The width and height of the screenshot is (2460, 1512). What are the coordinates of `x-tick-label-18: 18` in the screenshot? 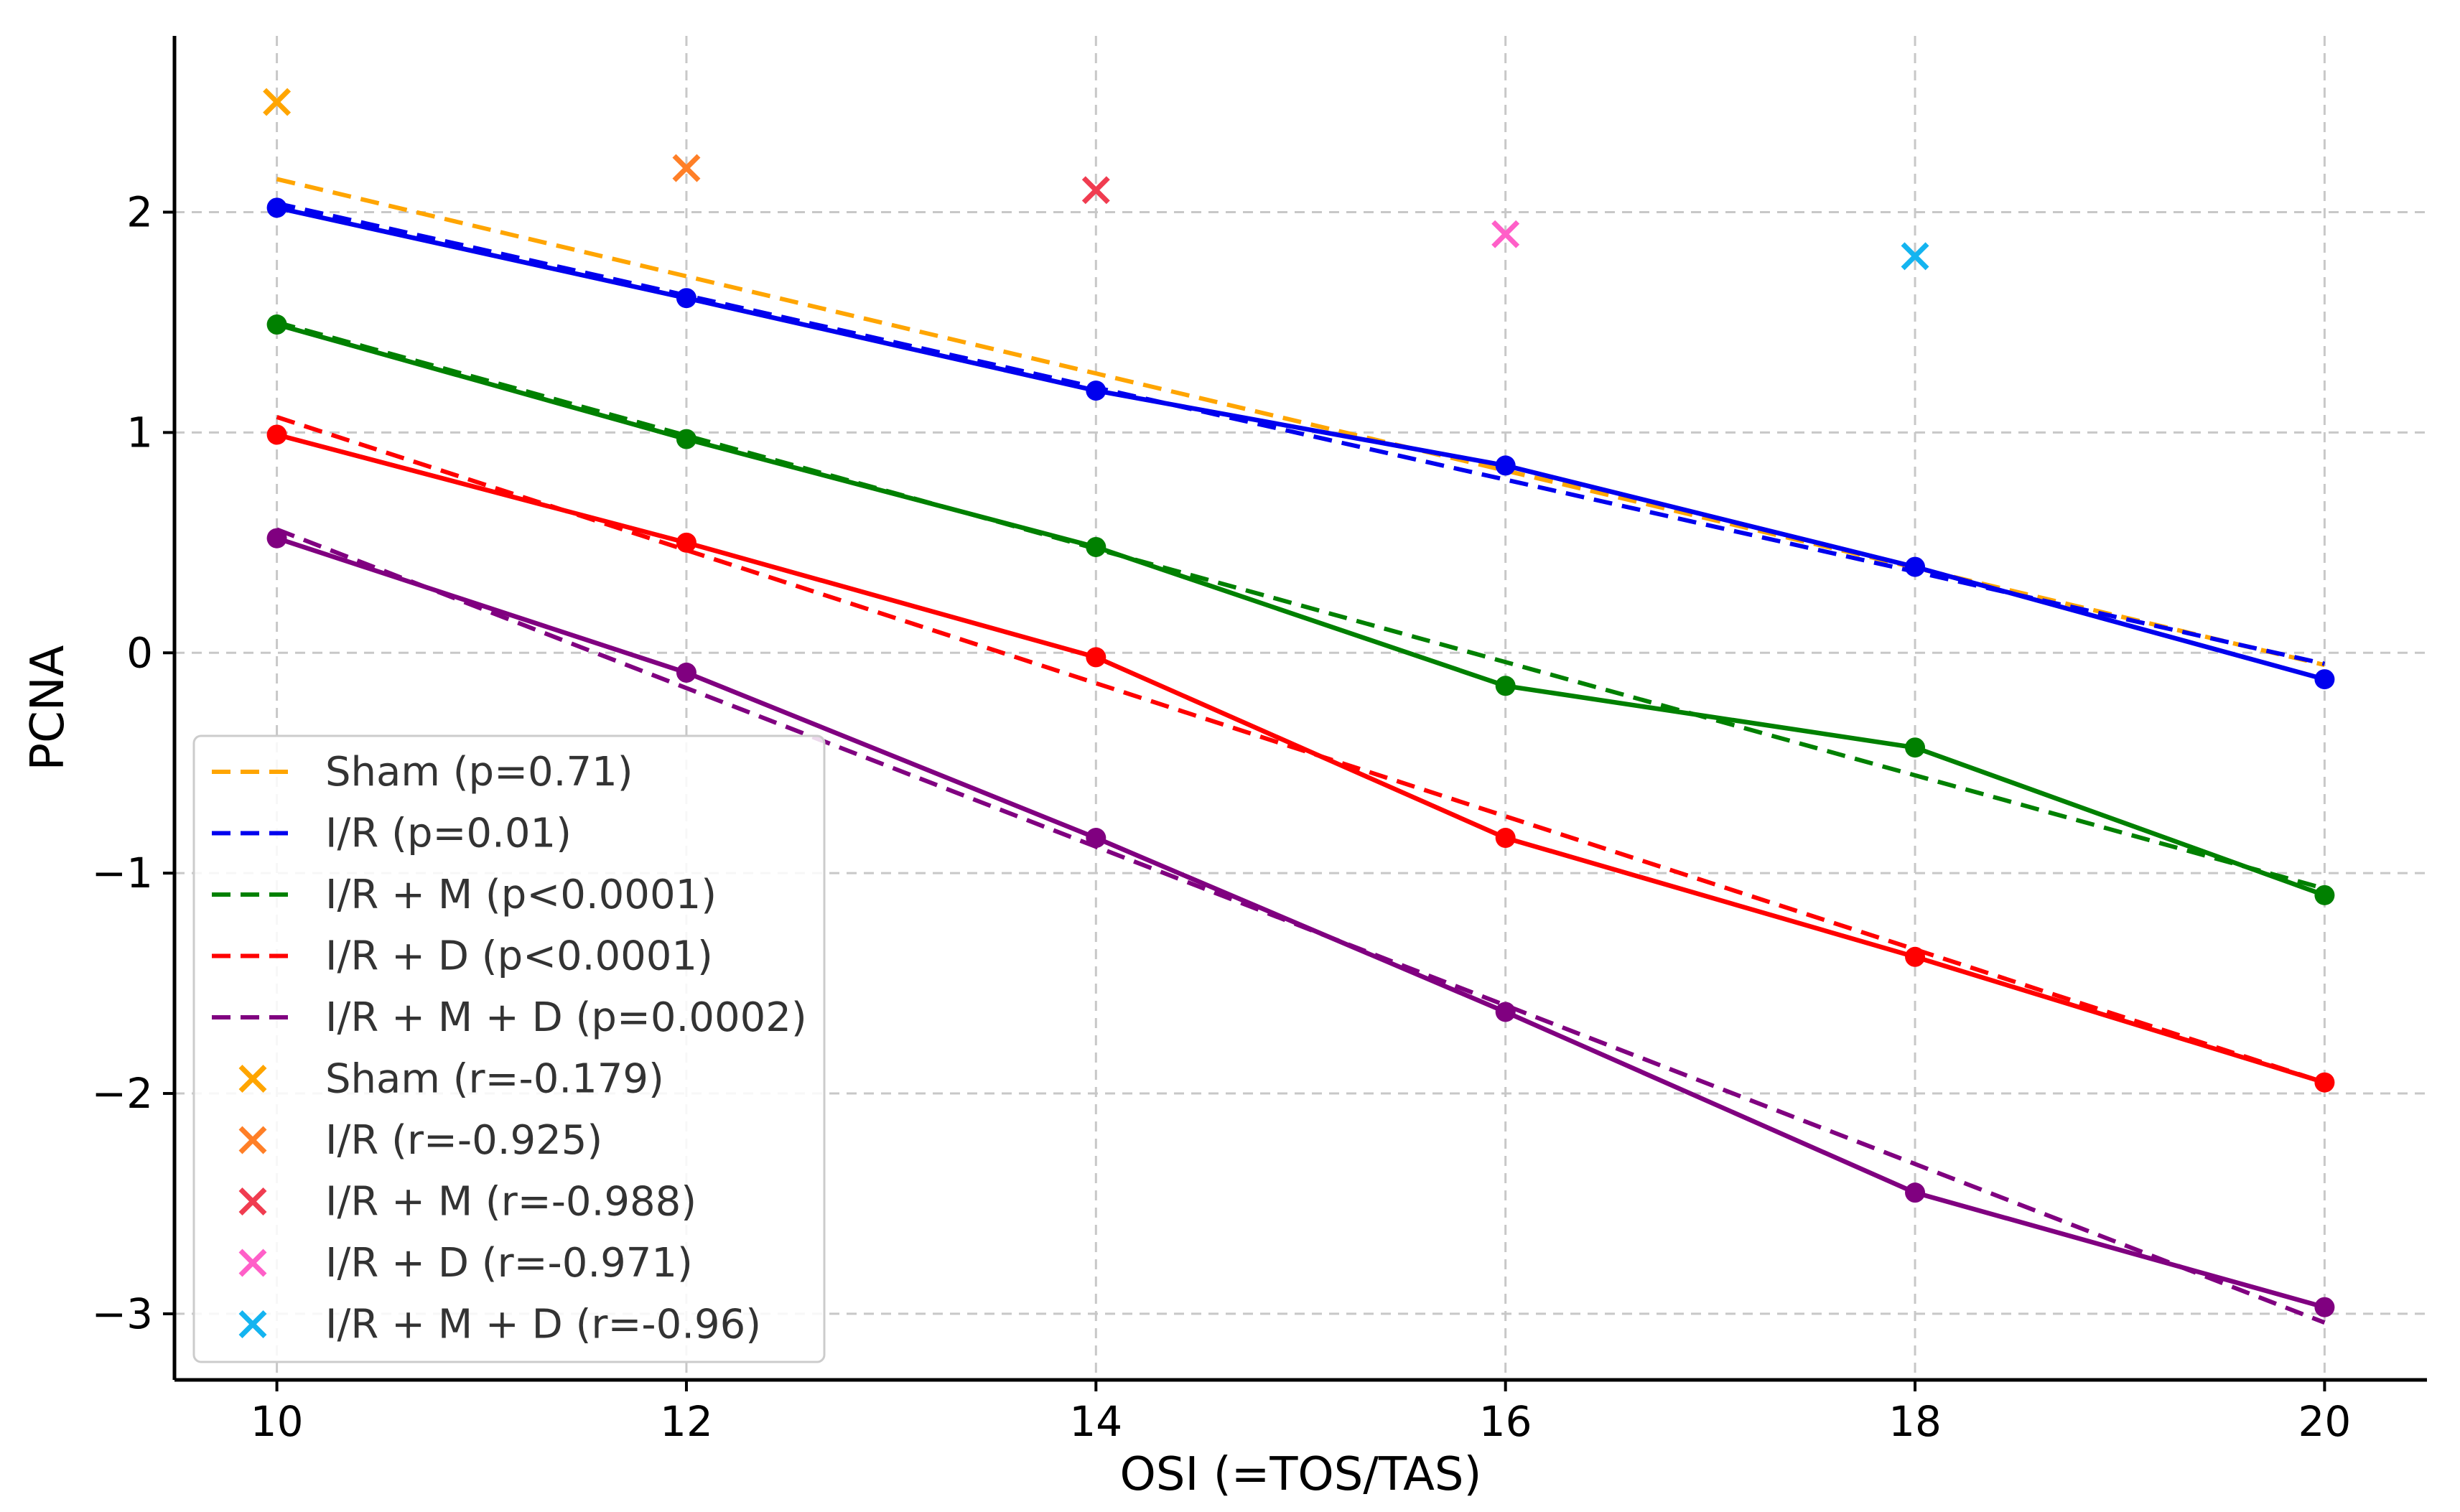 It's located at (1915, 1421).